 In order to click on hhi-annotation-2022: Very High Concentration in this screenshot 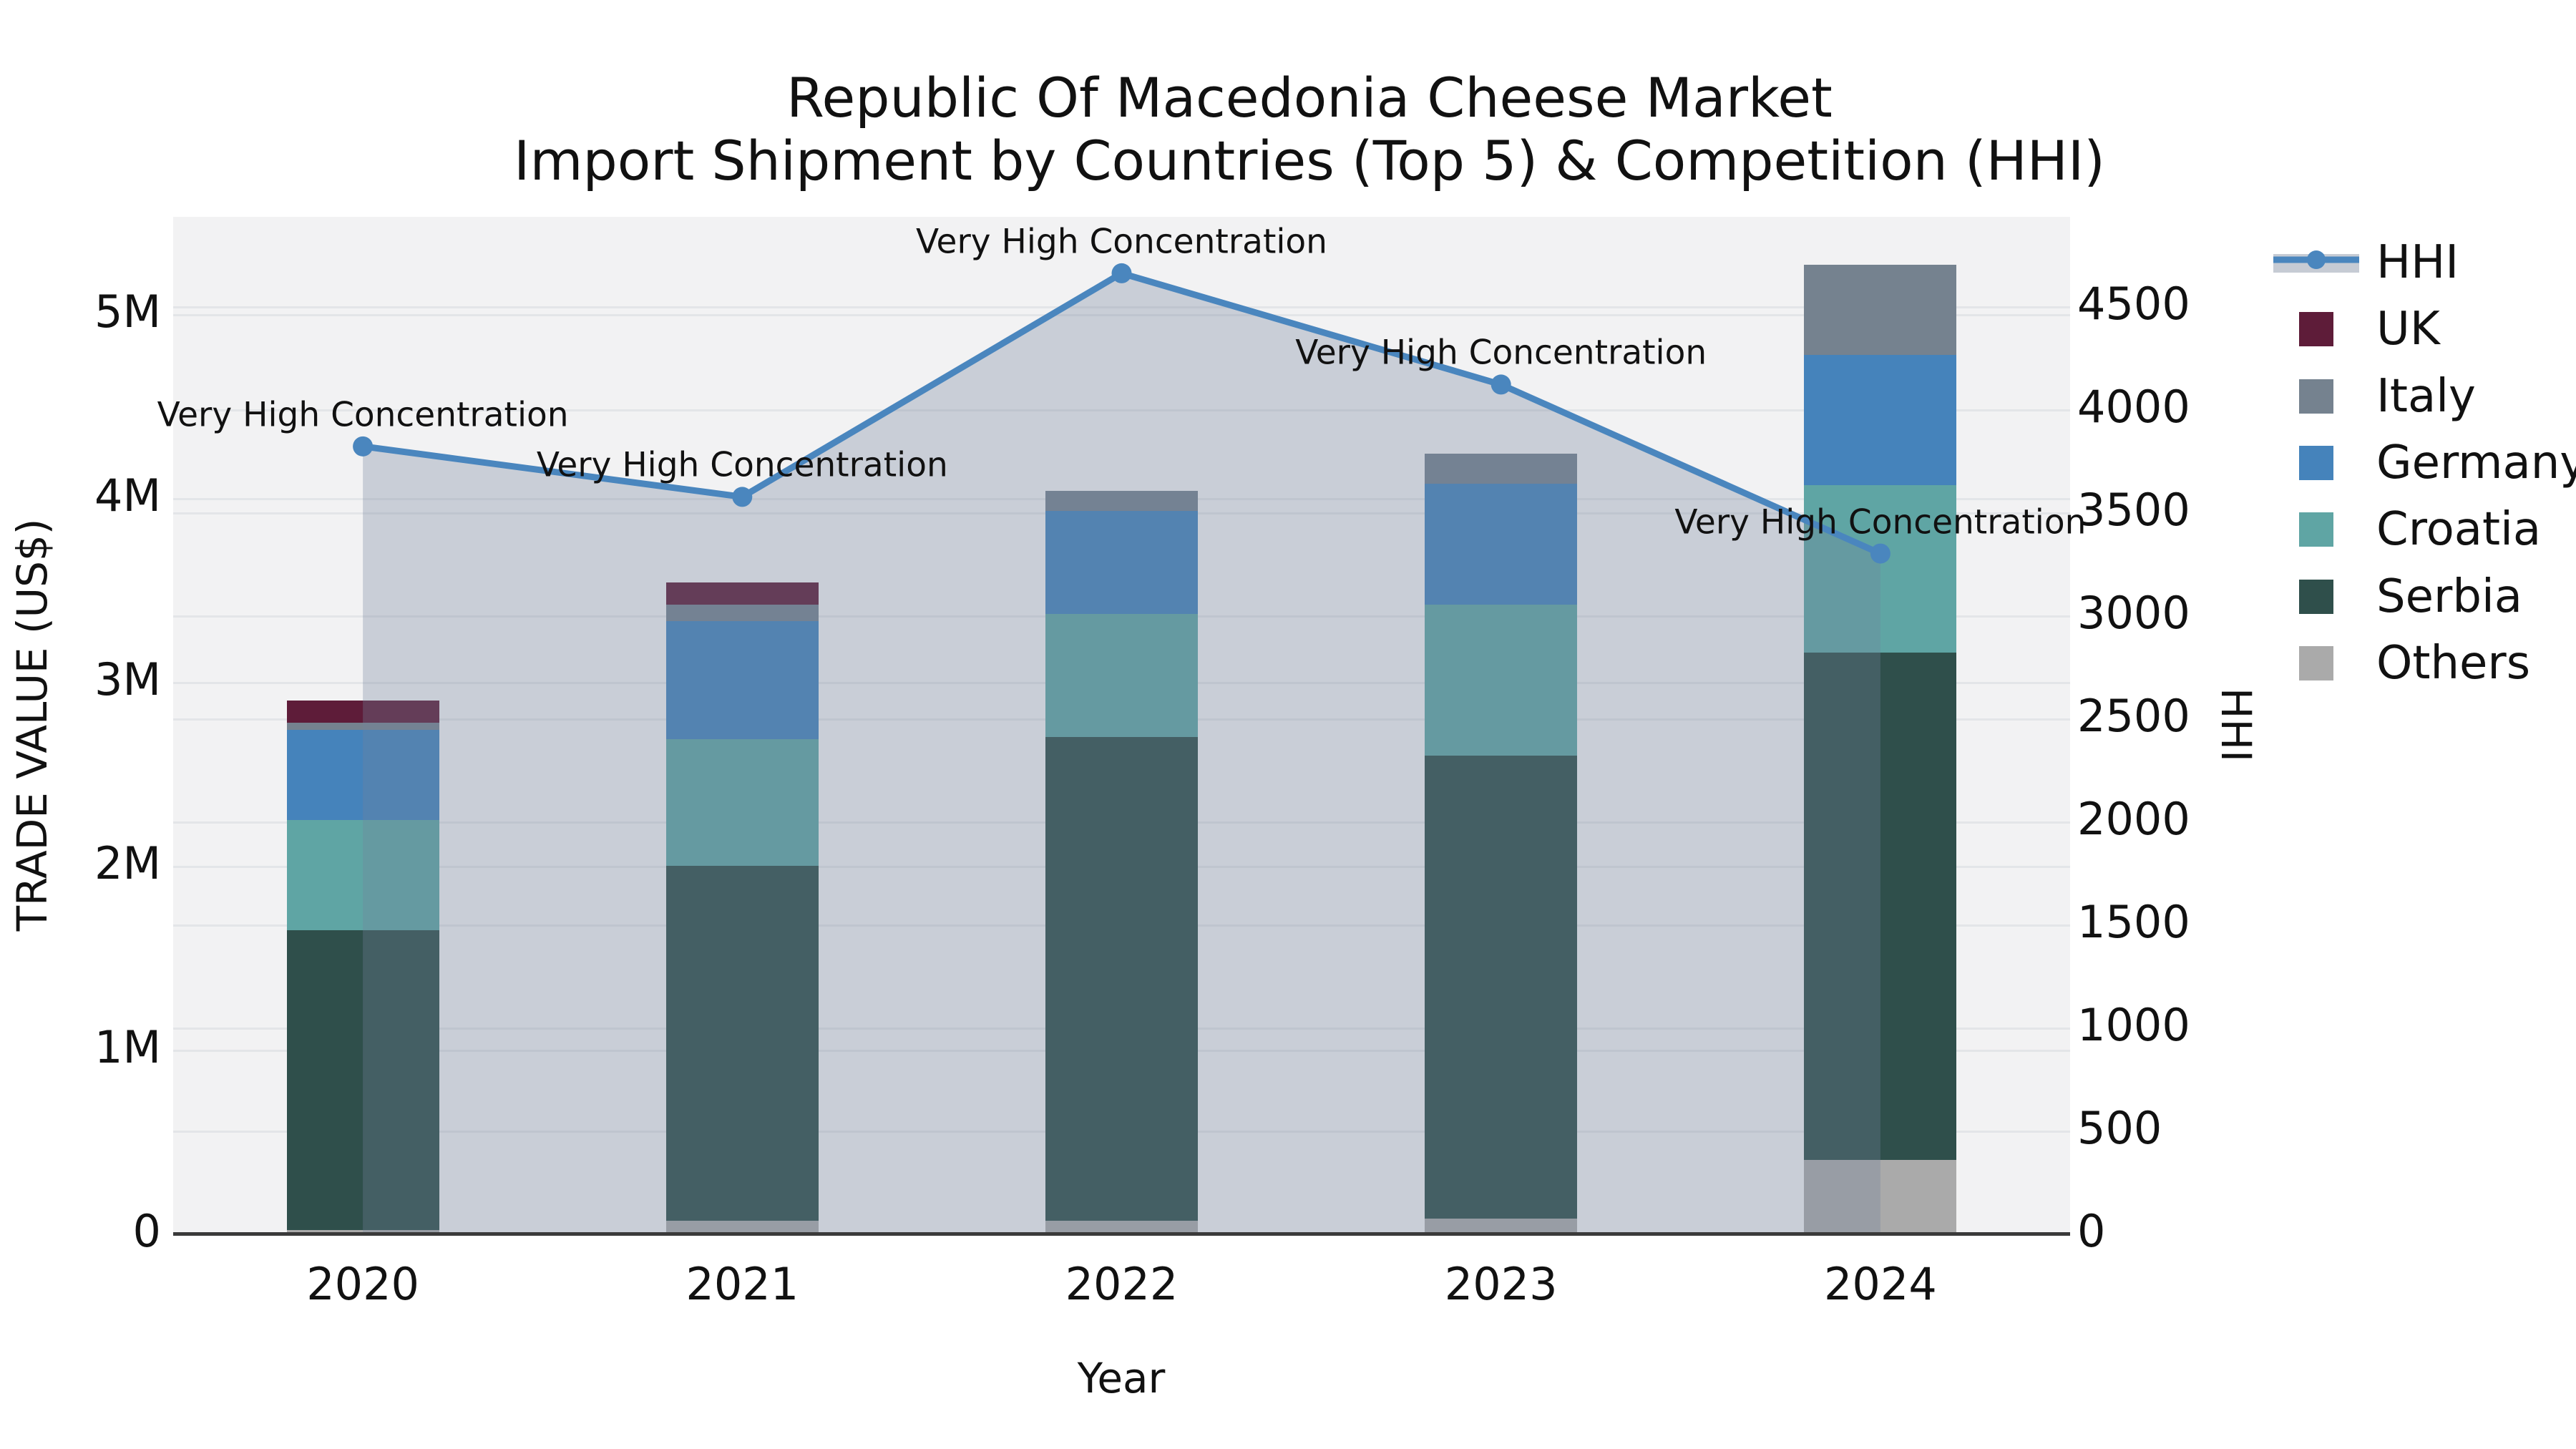, I will do `click(1121, 242)`.